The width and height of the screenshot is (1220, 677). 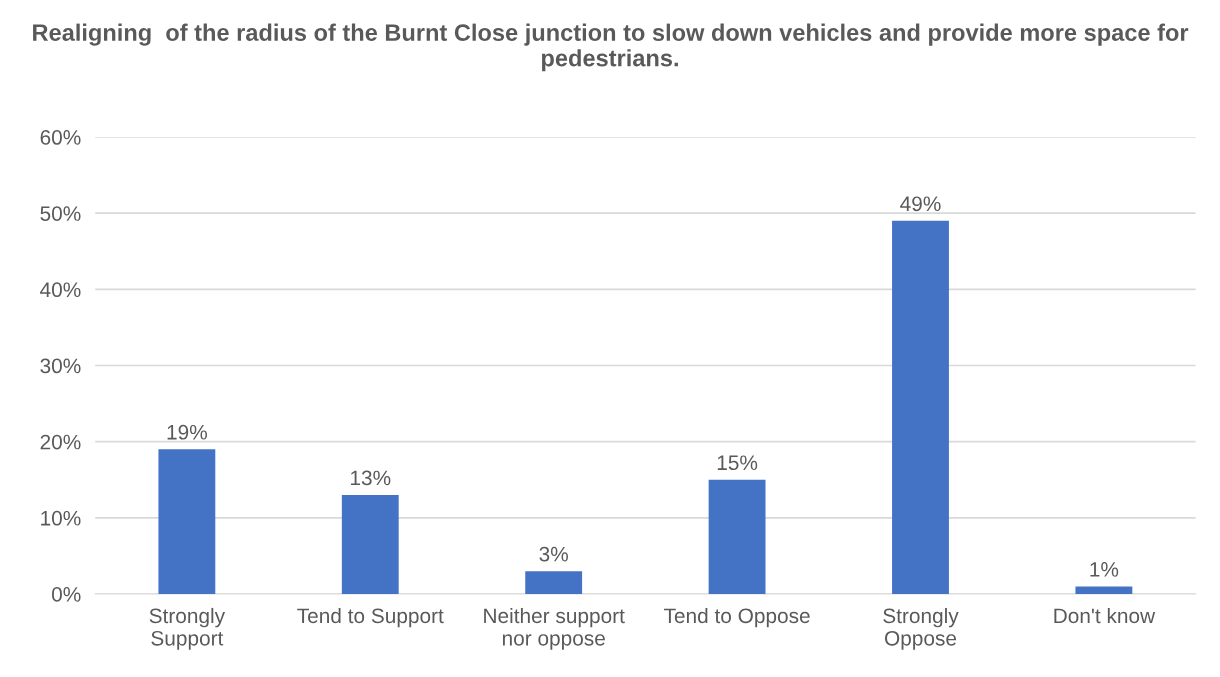 What do you see at coordinates (66, 594) in the screenshot?
I see `y-tick-label: 0%` at bounding box center [66, 594].